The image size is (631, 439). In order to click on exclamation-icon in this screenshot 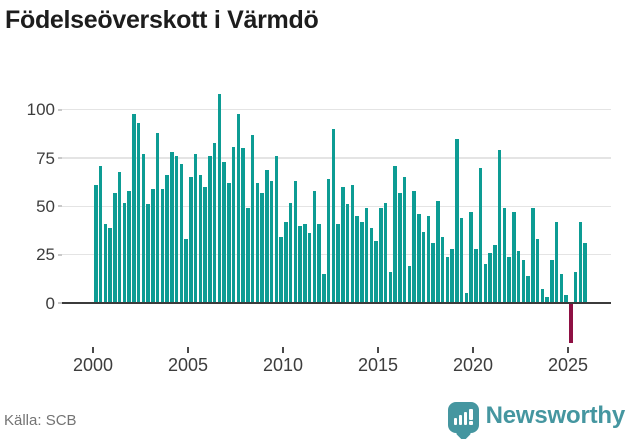, I will do `click(471, 414)`.